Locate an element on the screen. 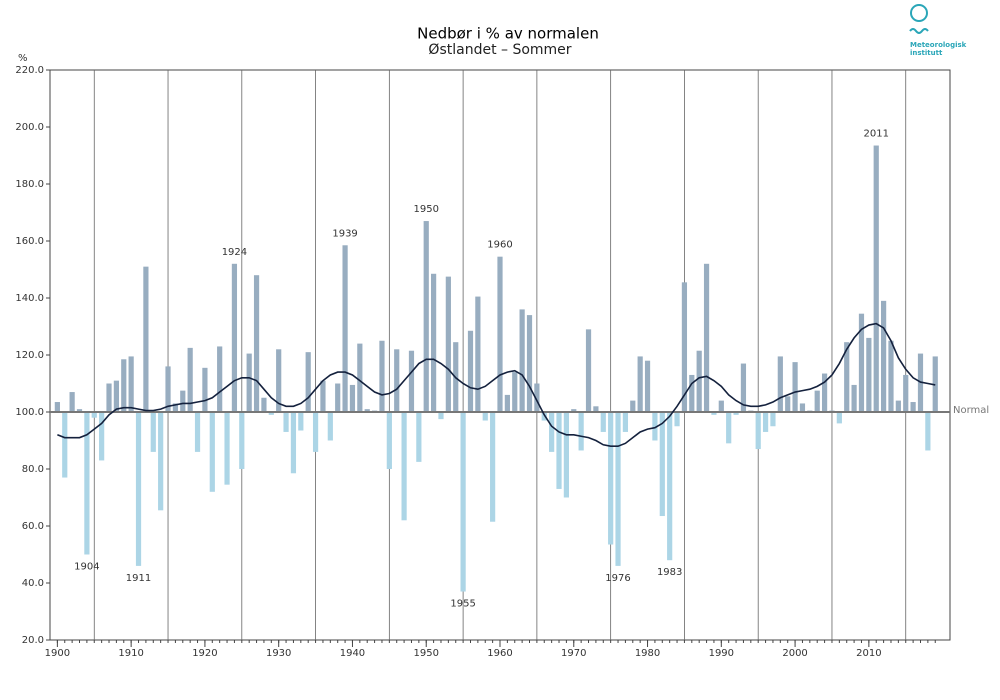 Image resolution: width=1000 pixels, height=700 pixels. annotation: 1960 is located at coordinates (499, 245).